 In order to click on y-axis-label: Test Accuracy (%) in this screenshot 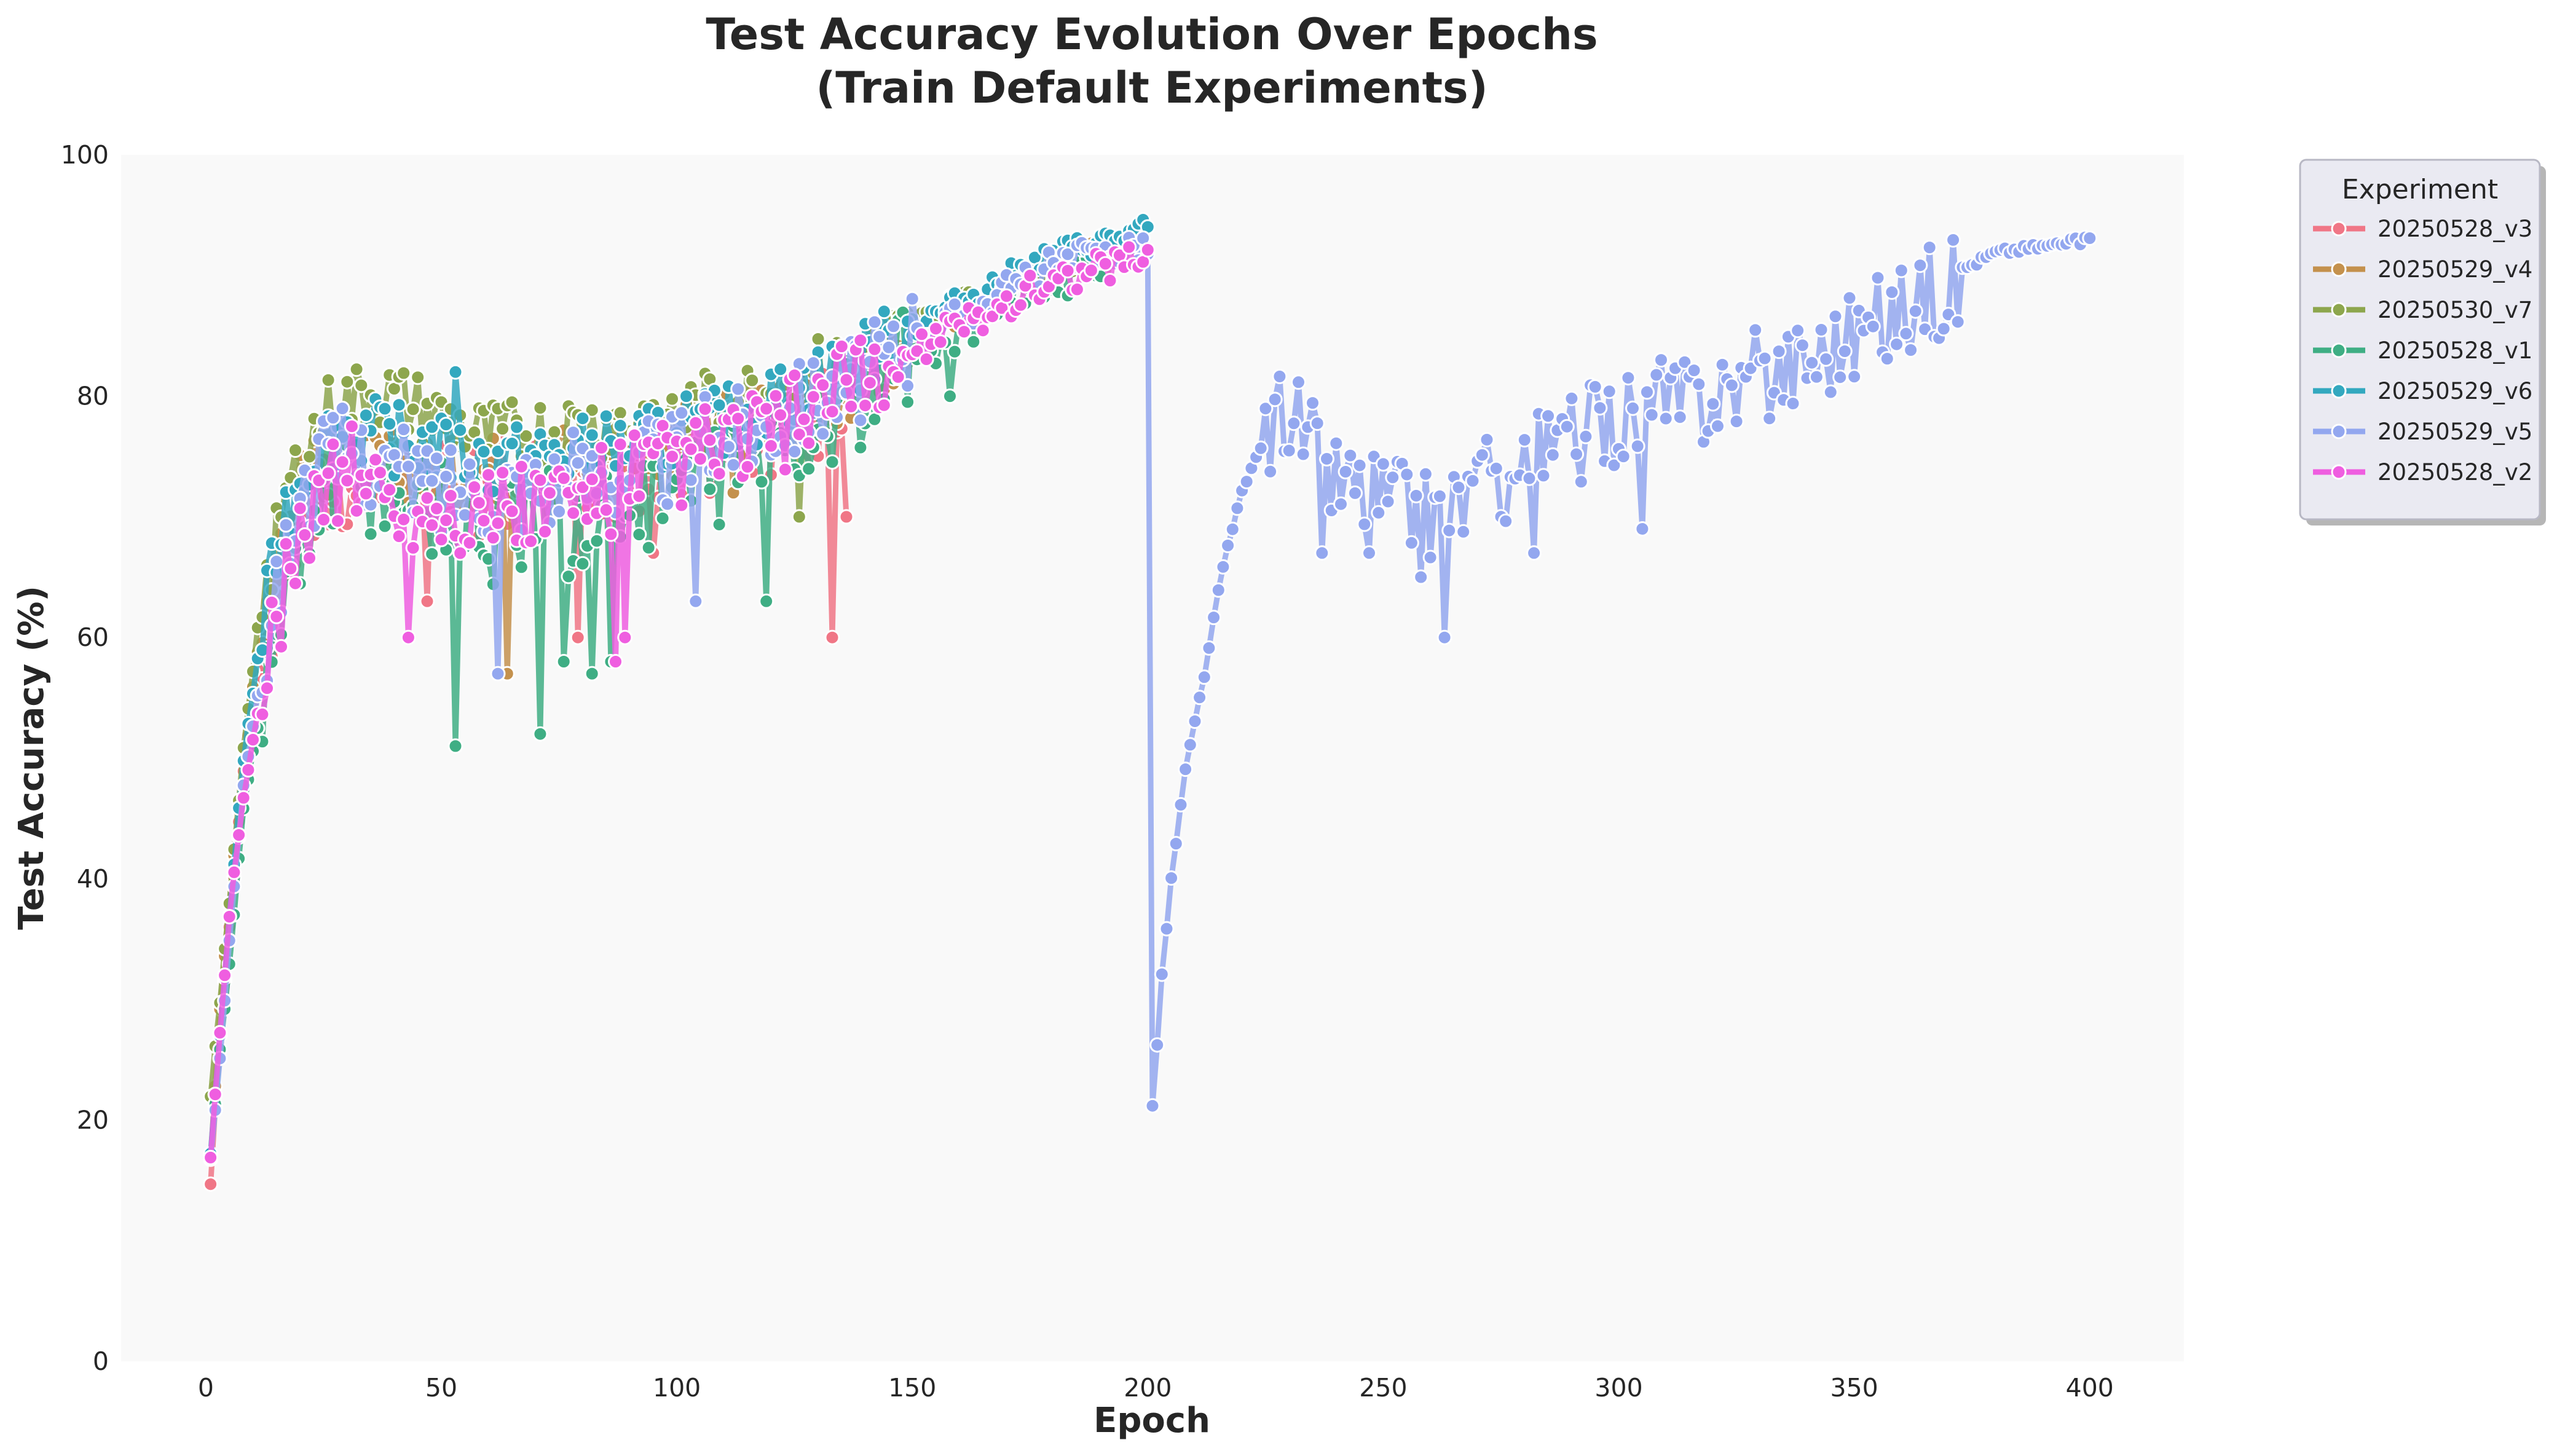, I will do `click(32, 758)`.